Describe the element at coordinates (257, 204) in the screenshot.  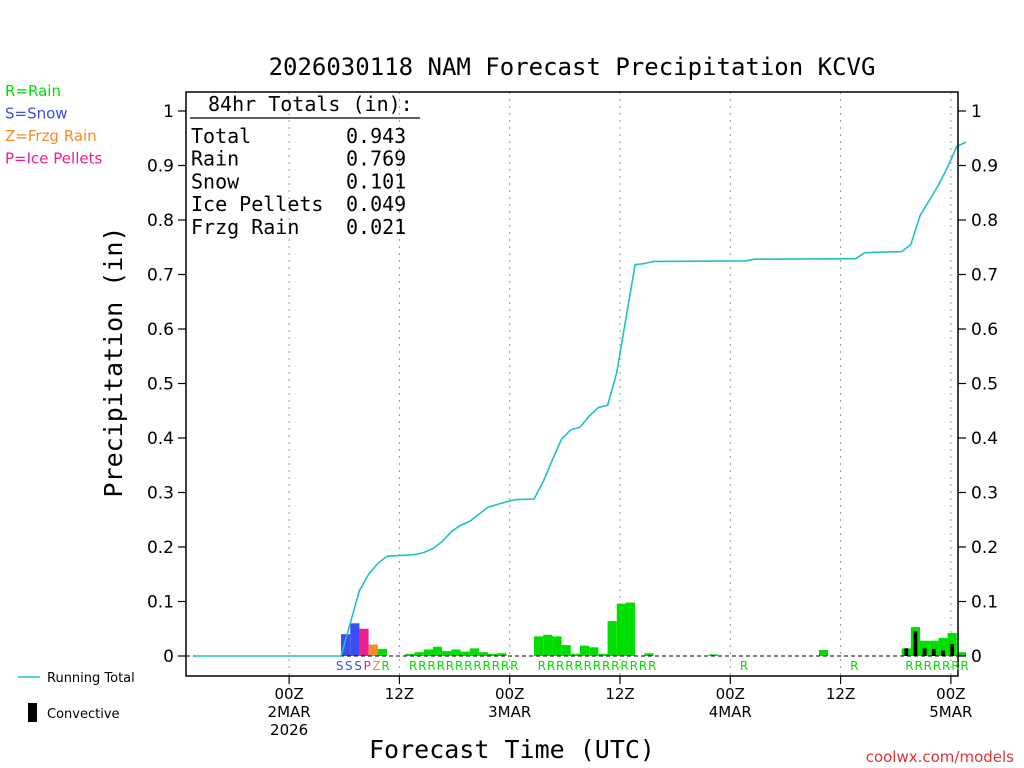
I see `totals-row-label: Ice Pellets` at that location.